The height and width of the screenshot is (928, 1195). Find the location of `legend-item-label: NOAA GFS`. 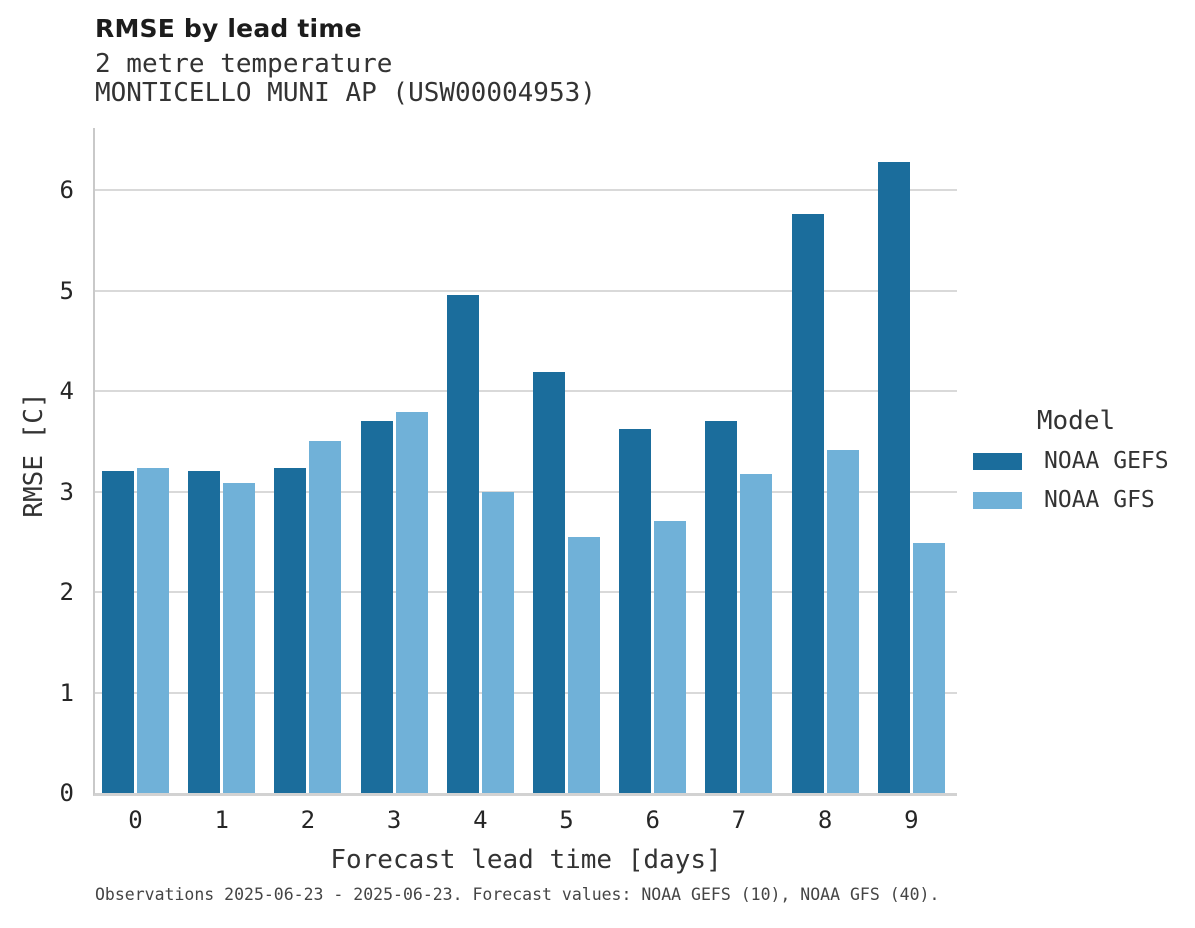

legend-item-label: NOAA GFS is located at coordinates (1099, 500).